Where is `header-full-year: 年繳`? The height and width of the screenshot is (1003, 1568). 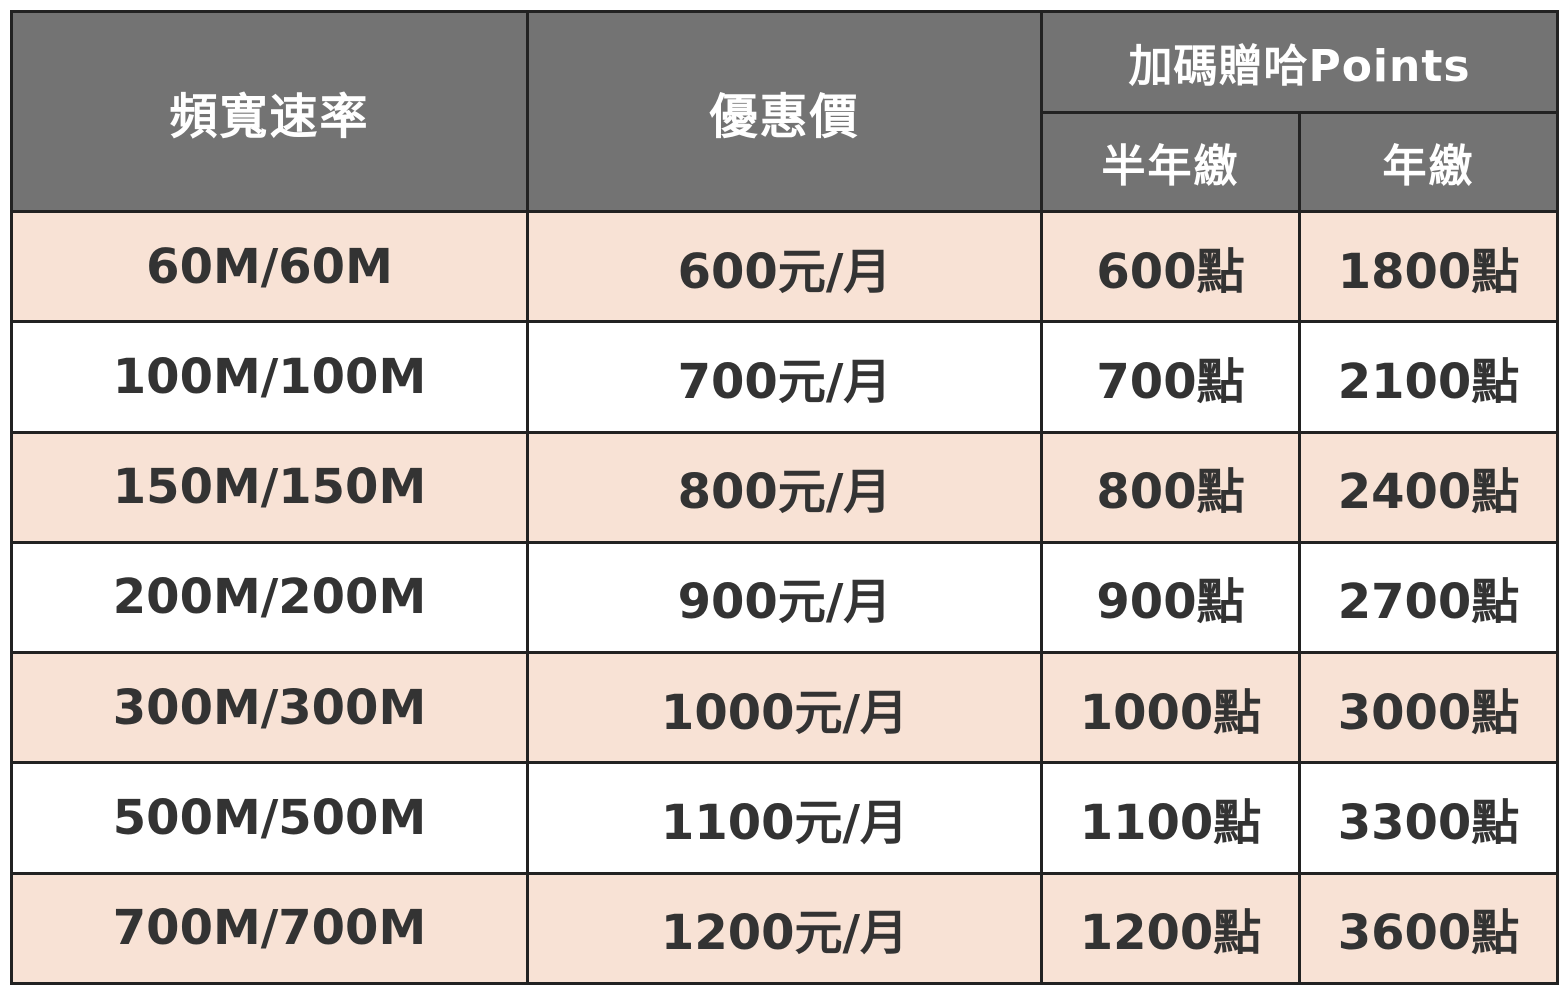
header-full-year: 年繳 is located at coordinates (1428, 162).